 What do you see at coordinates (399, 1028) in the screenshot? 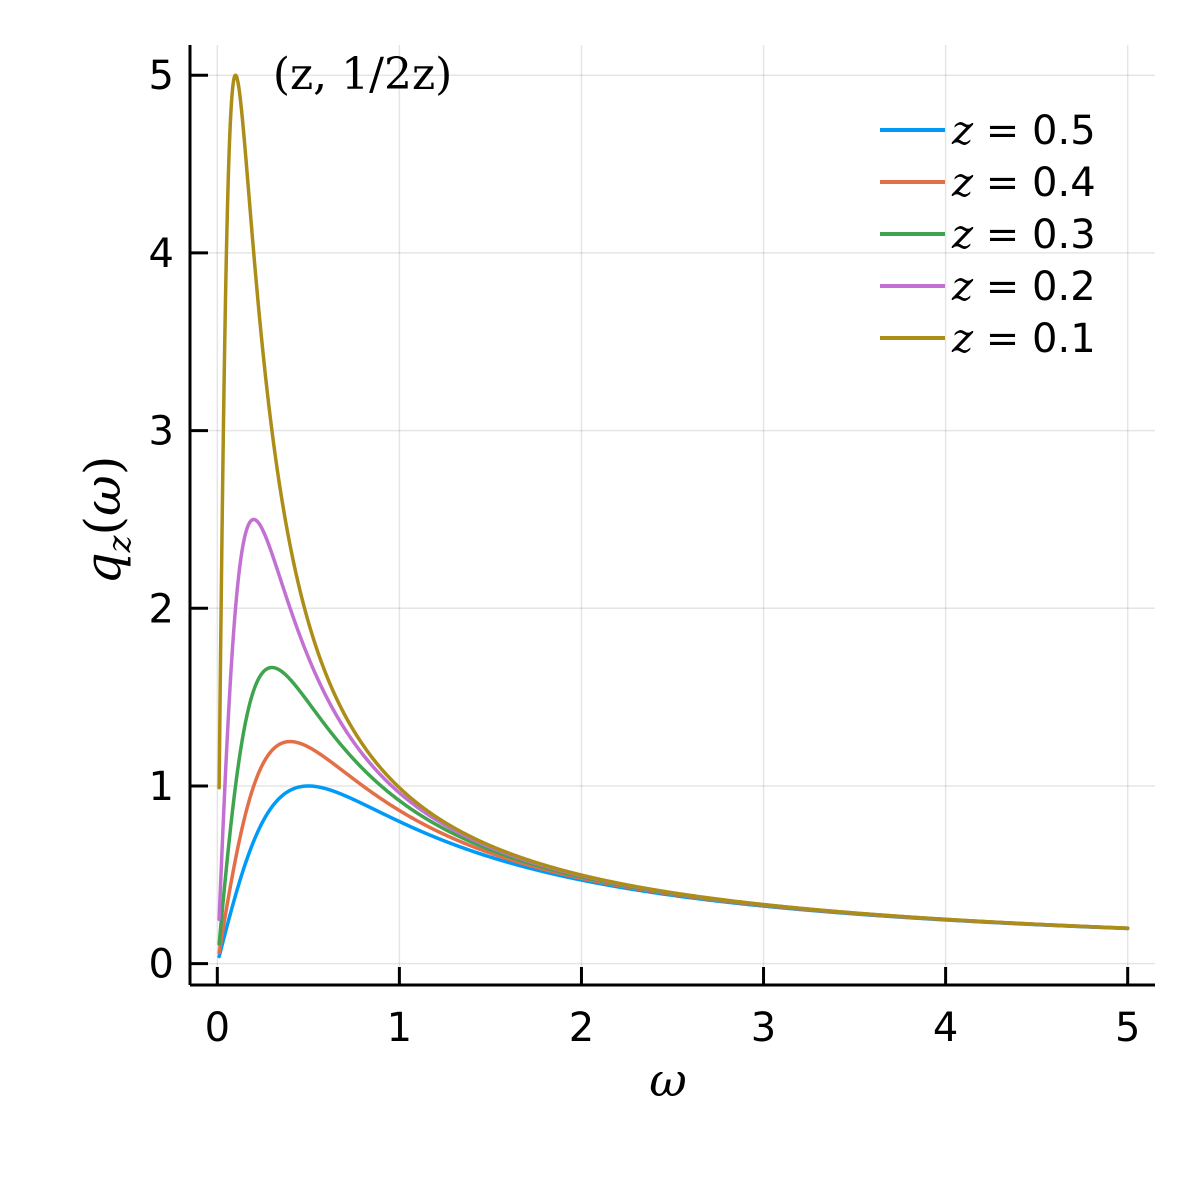
I see `x-tick-label: 1` at bounding box center [399, 1028].